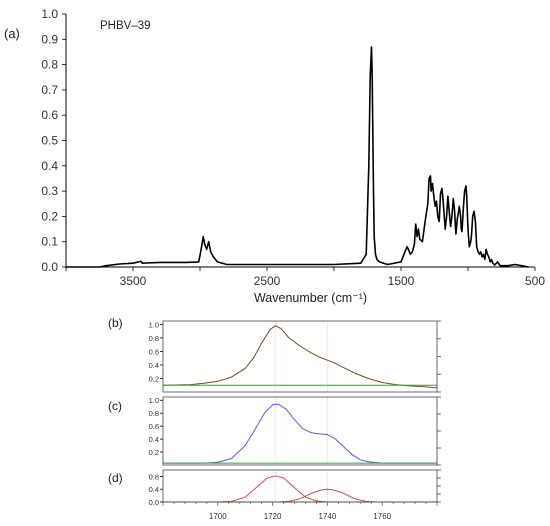  Describe the element at coordinates (154, 378) in the screenshot. I see `y-tick-label-b-0: 0.2` at that location.